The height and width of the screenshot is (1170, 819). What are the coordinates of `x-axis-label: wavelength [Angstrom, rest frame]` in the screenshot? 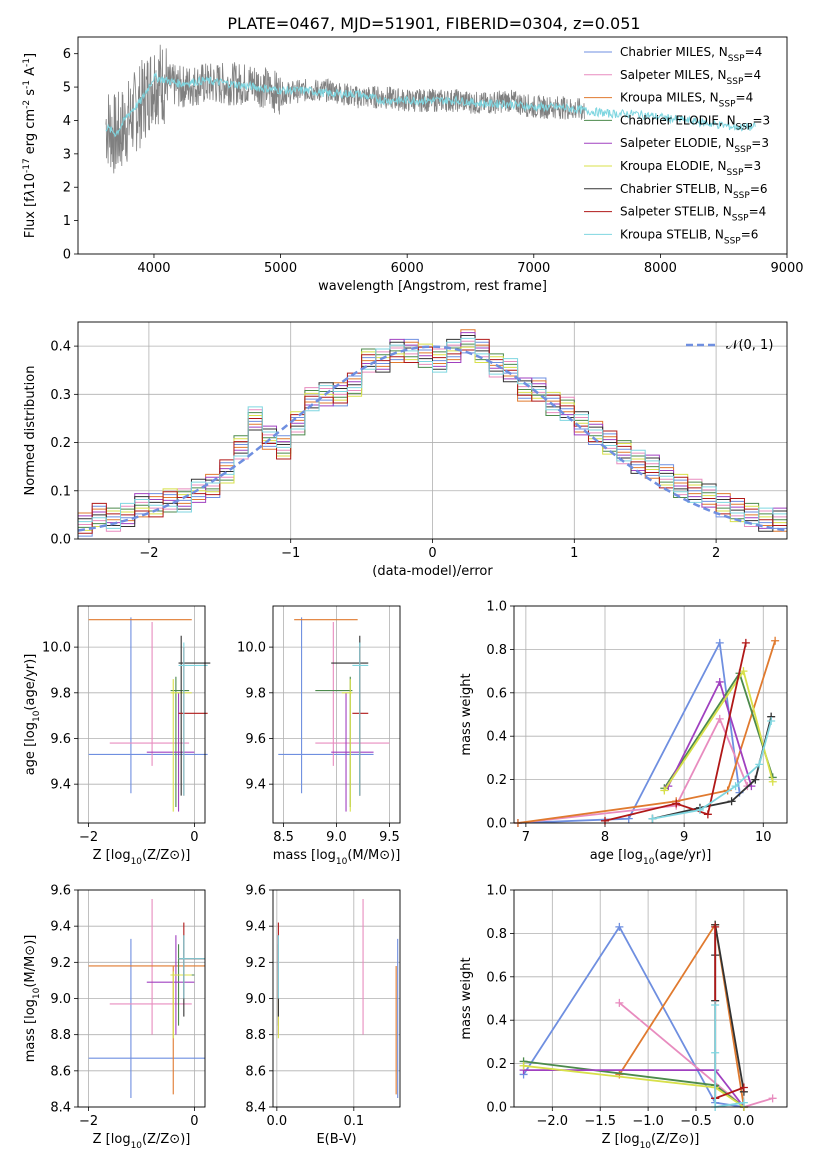 It's located at (432, 286).